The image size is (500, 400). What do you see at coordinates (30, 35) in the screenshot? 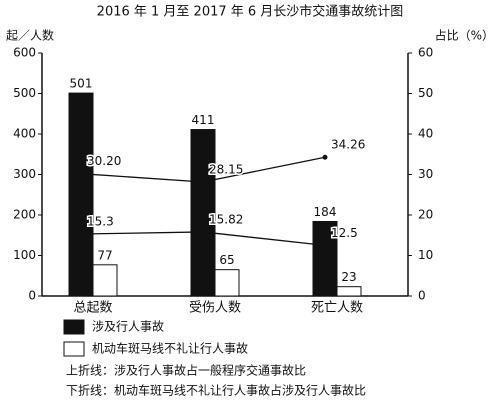
I see `y-axis-label: 起／人数` at bounding box center [30, 35].